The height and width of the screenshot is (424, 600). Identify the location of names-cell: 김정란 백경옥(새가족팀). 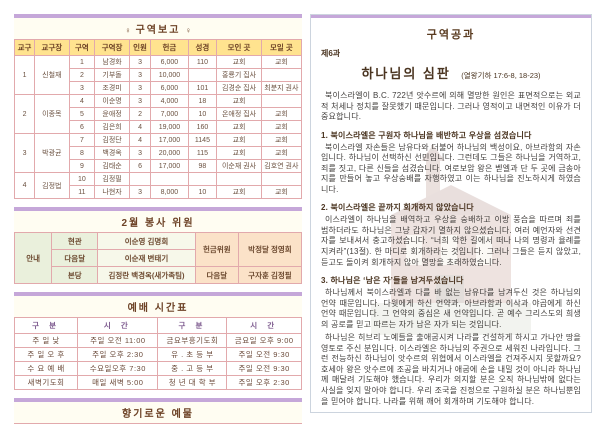
(146, 275).